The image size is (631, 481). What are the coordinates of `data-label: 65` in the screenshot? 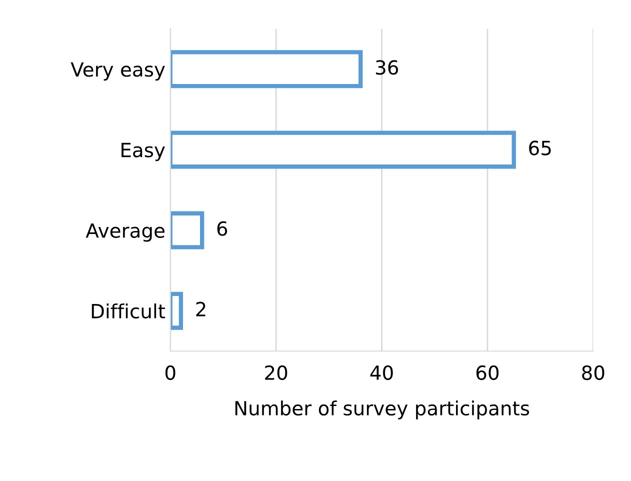 It's located at (540, 148).